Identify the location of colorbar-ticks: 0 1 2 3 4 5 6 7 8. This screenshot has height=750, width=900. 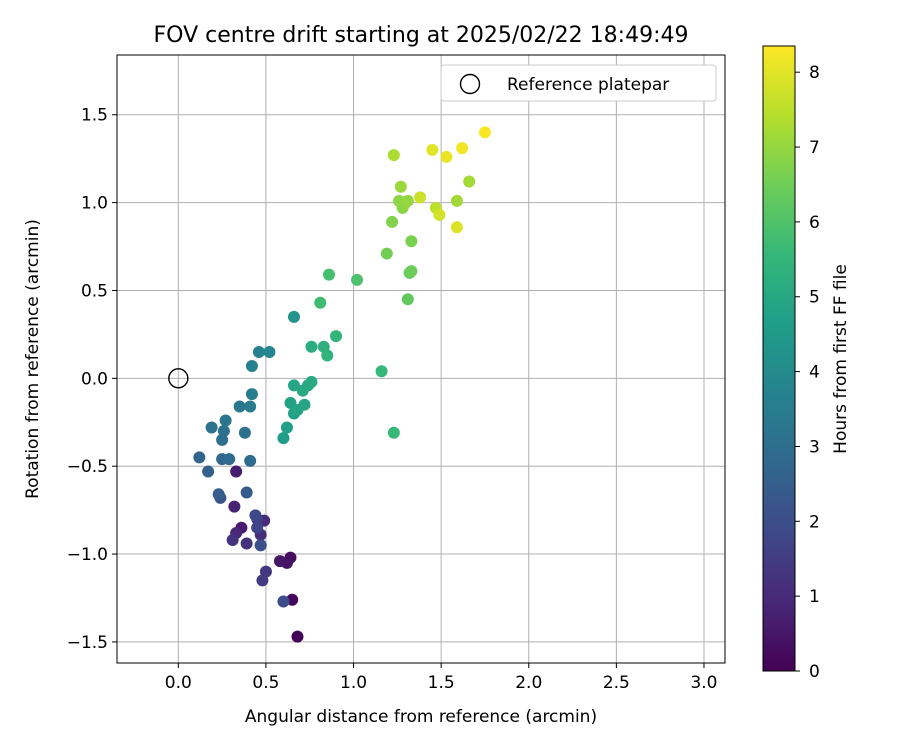
(807, 372).